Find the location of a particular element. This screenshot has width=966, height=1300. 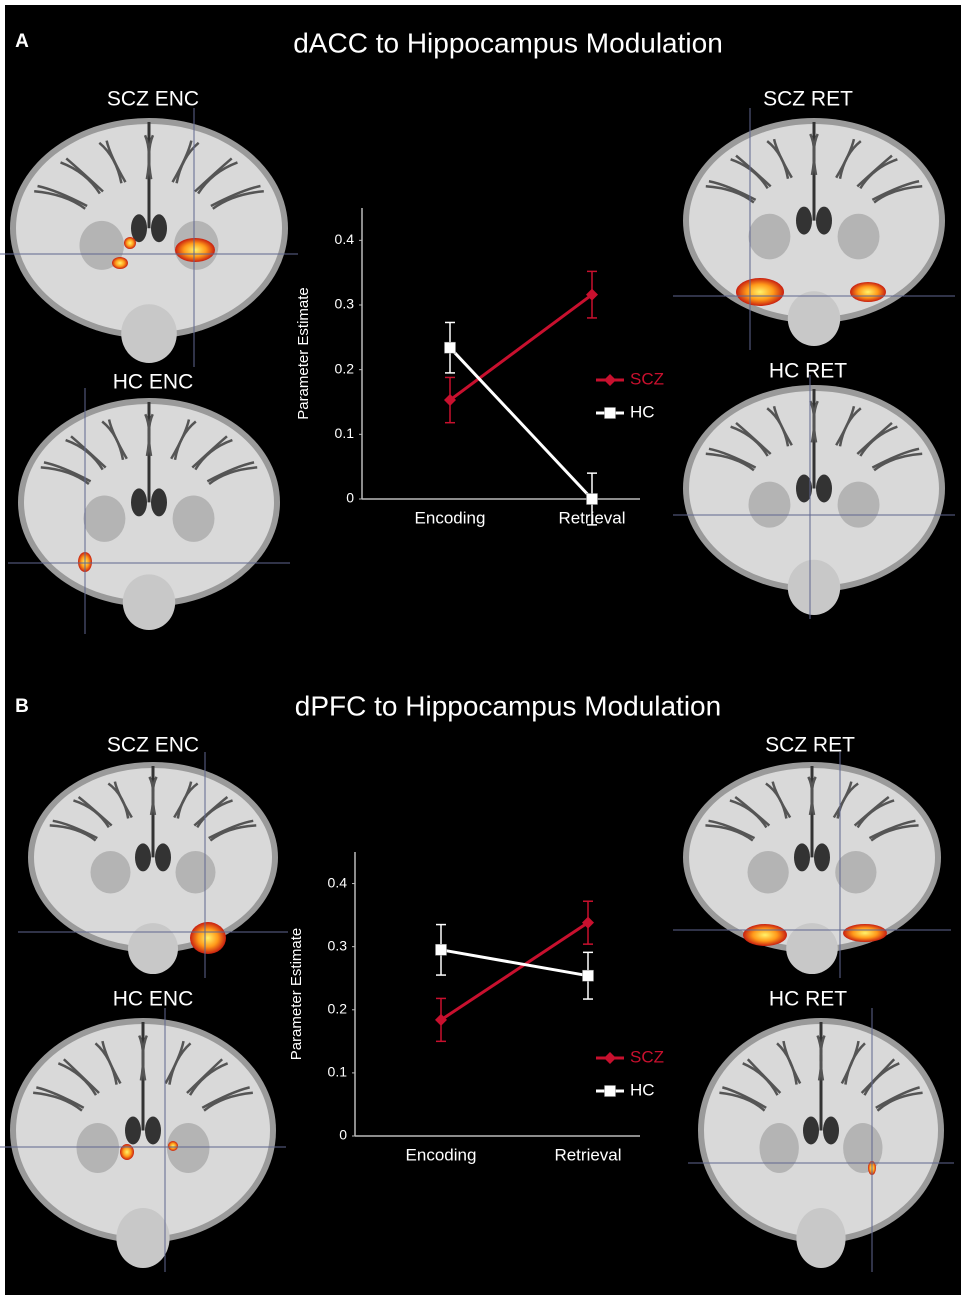

y-axis-label: Parameter Estimate is located at coordinates (296, 994).